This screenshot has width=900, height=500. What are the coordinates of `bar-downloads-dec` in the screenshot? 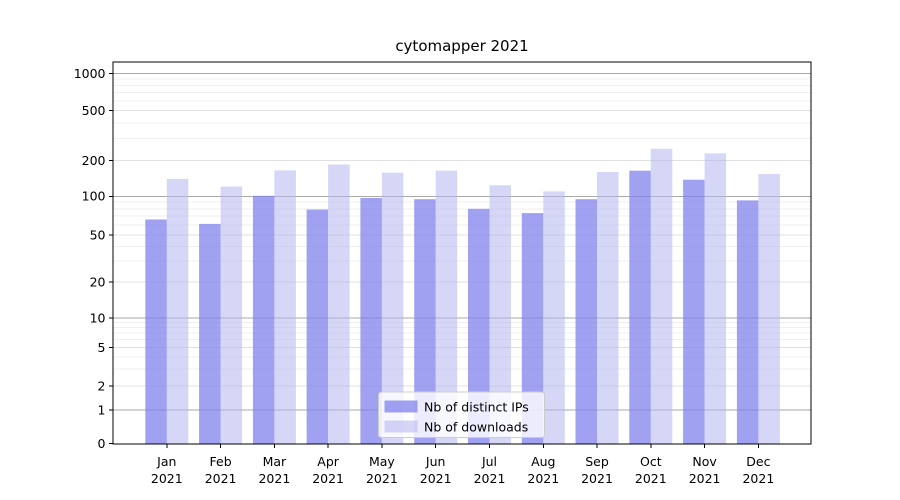 It's located at (769, 309).